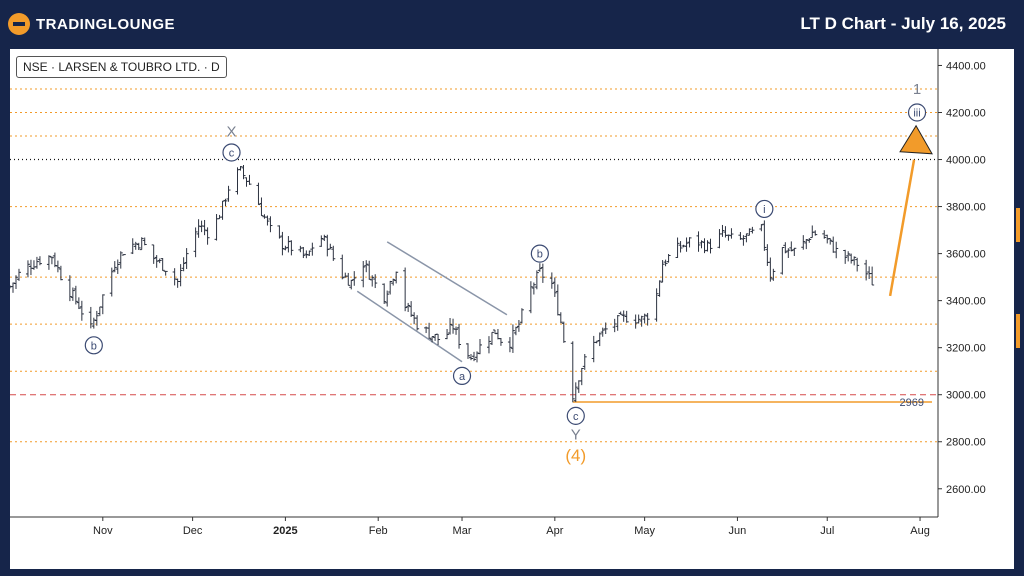 The image size is (1024, 576). I want to click on projection-arrow-head-icon, so click(916, 139).